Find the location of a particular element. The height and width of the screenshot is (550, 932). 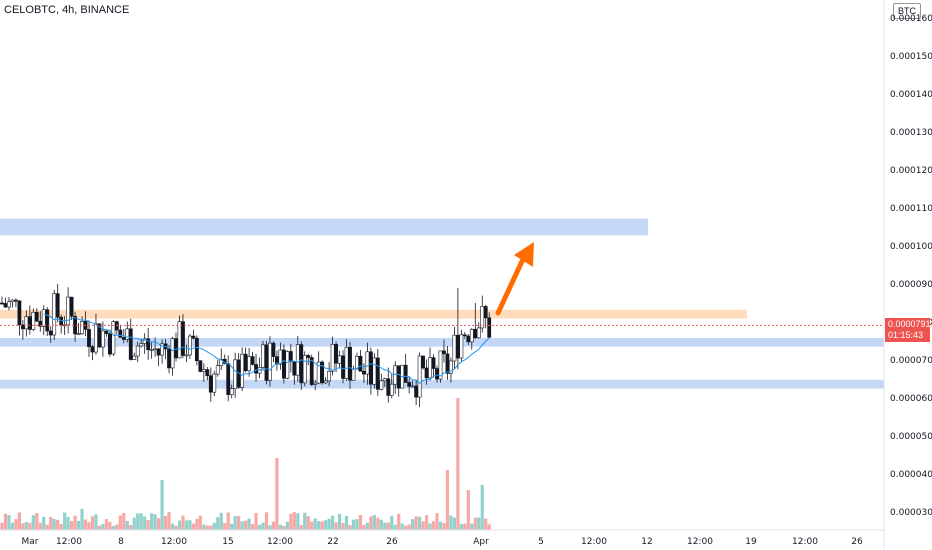

time-tick-label: Mar is located at coordinates (30, 542).